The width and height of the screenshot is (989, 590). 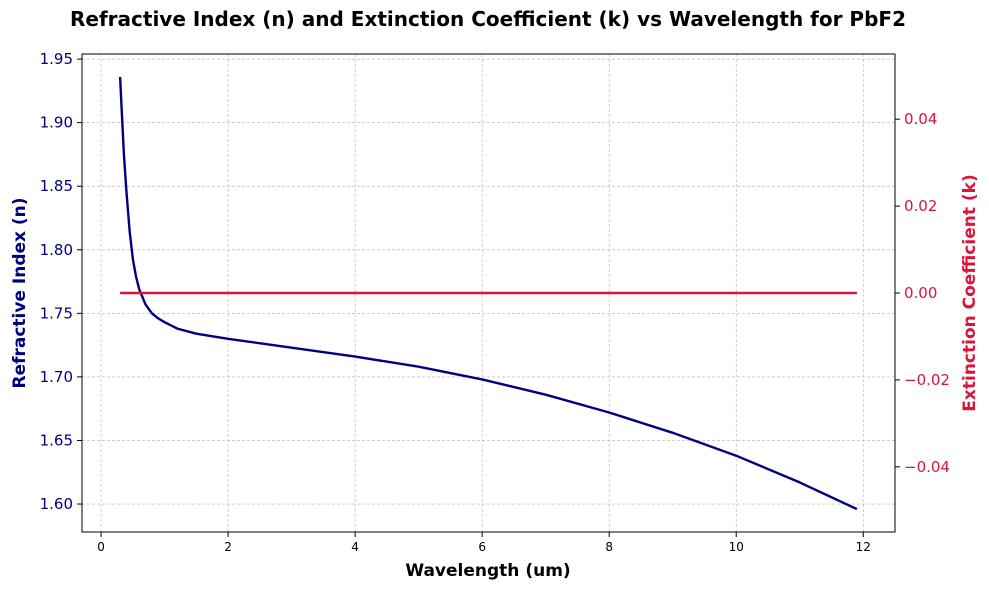 I want to click on y-left-tick-label: 1.85, so click(x=56, y=186).